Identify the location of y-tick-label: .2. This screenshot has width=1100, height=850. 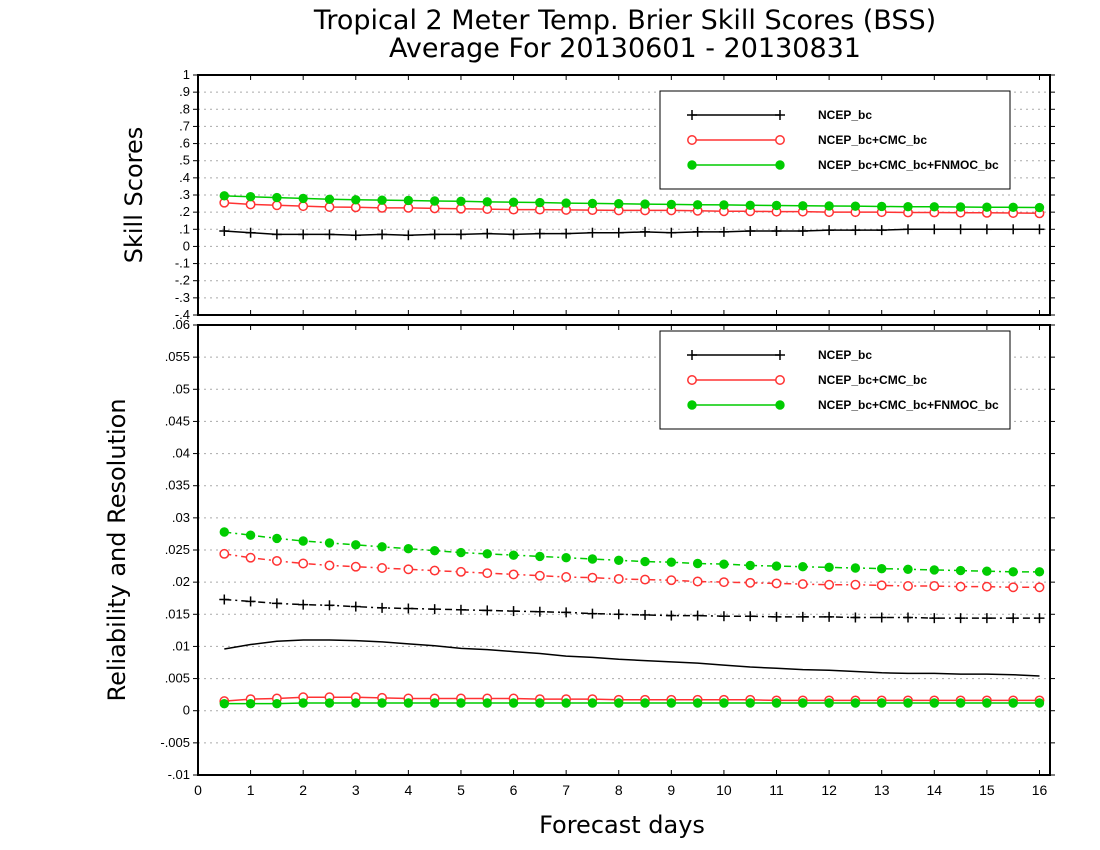
(184, 211).